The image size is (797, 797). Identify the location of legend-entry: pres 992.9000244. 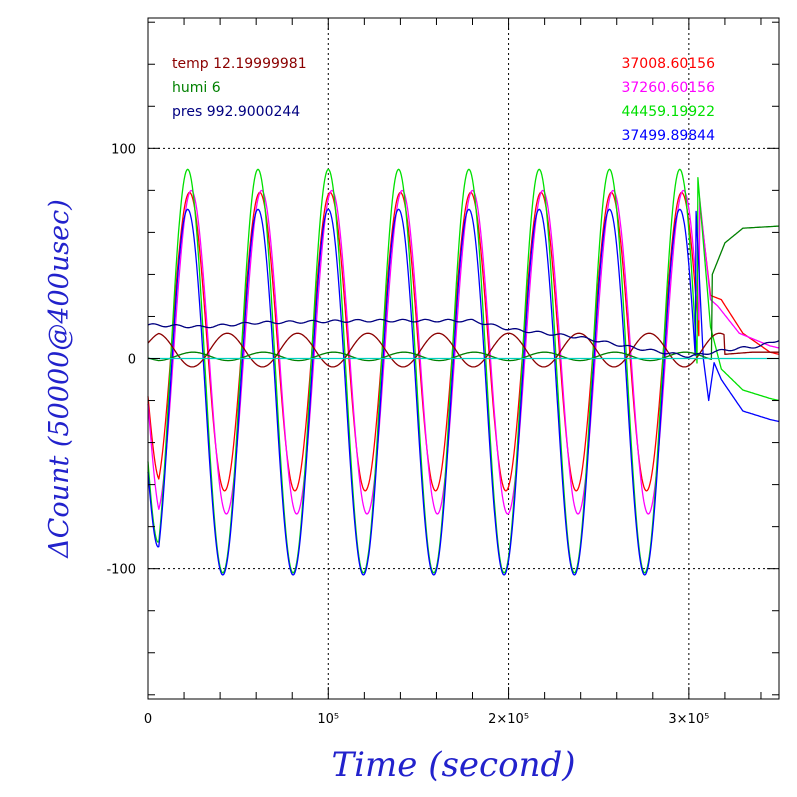
(236, 112).